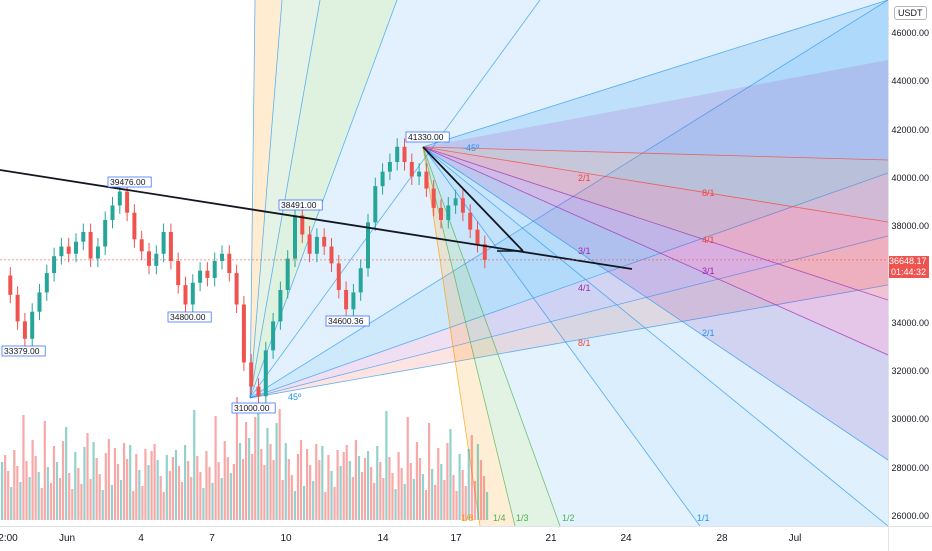 The image size is (932, 551). Describe the element at coordinates (722, 538) in the screenshot. I see `time-tick: 28` at that location.